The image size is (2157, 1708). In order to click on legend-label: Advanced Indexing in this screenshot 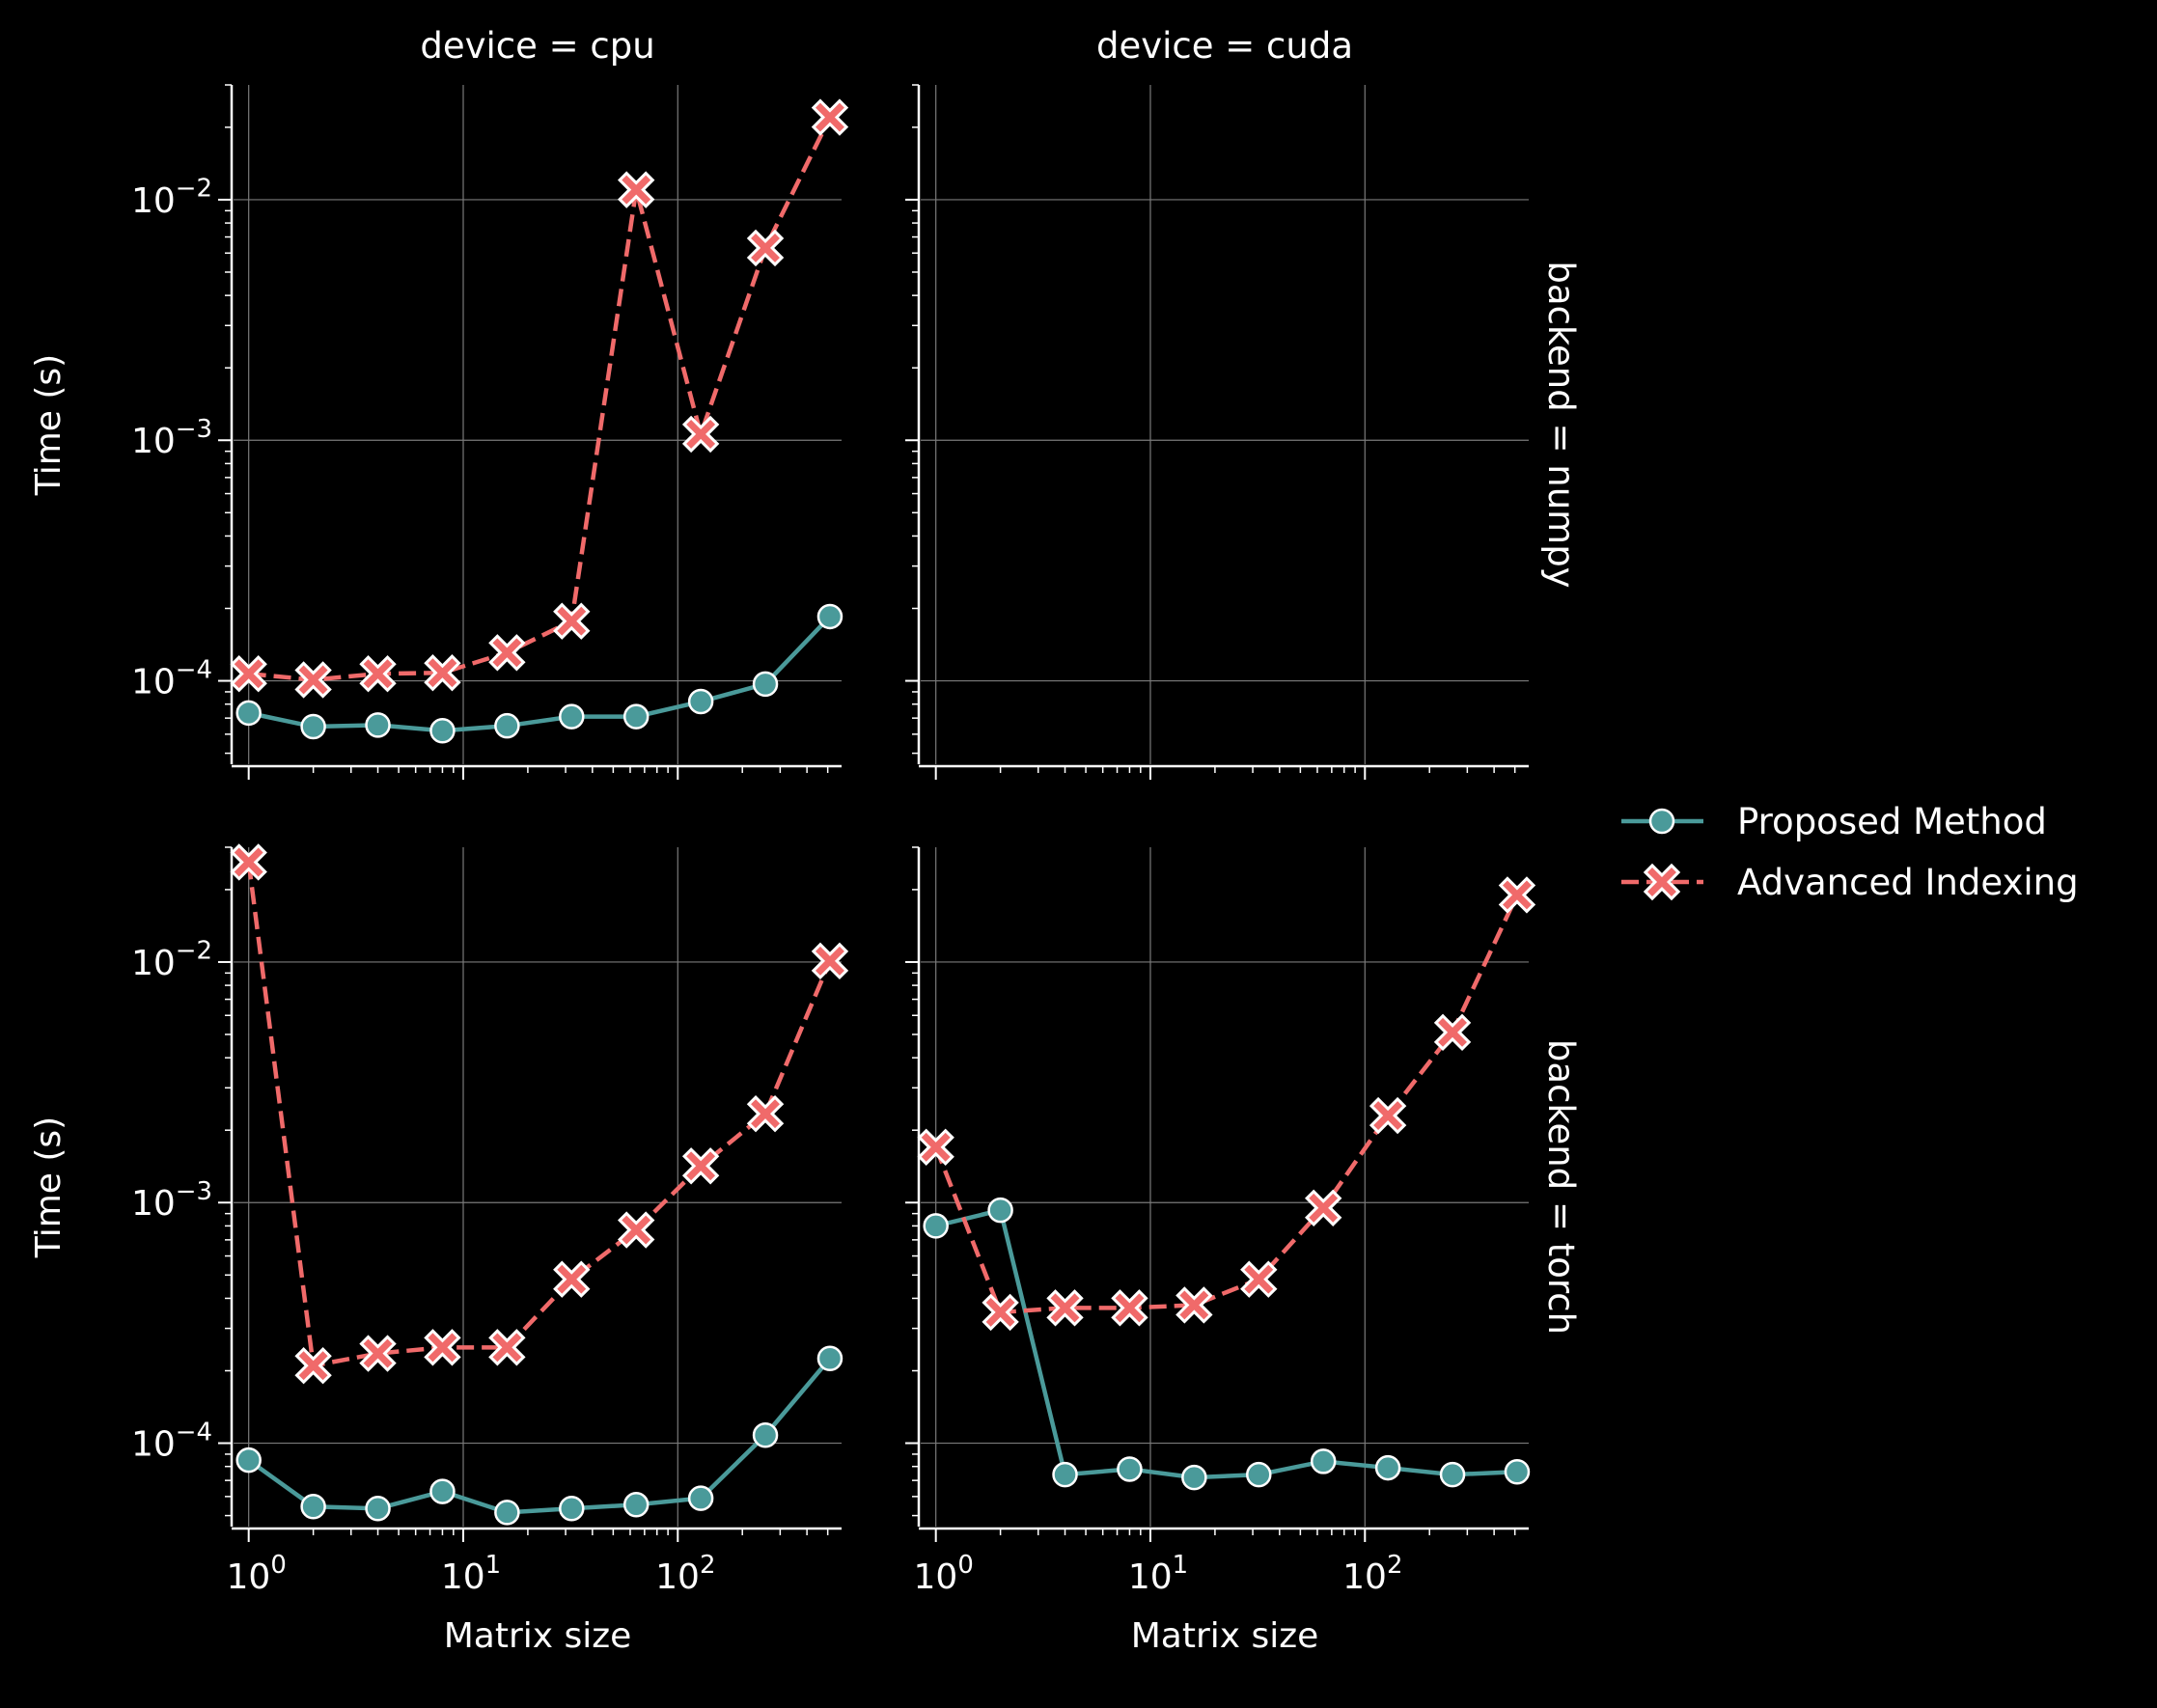, I will do `click(1908, 882)`.